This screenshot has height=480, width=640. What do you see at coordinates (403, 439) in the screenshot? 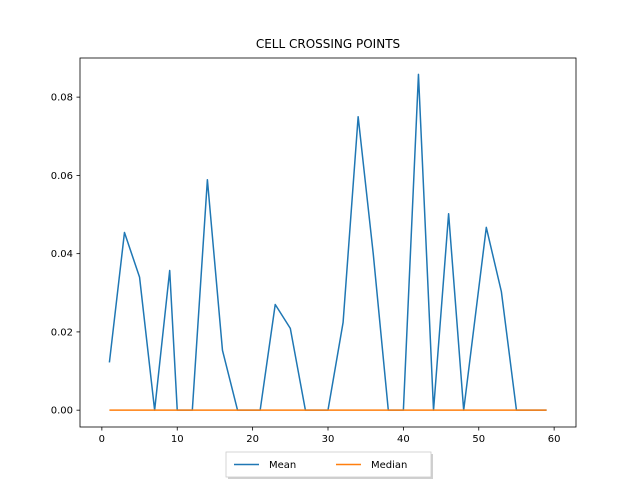
I see `x-tick-label: 40` at bounding box center [403, 439].